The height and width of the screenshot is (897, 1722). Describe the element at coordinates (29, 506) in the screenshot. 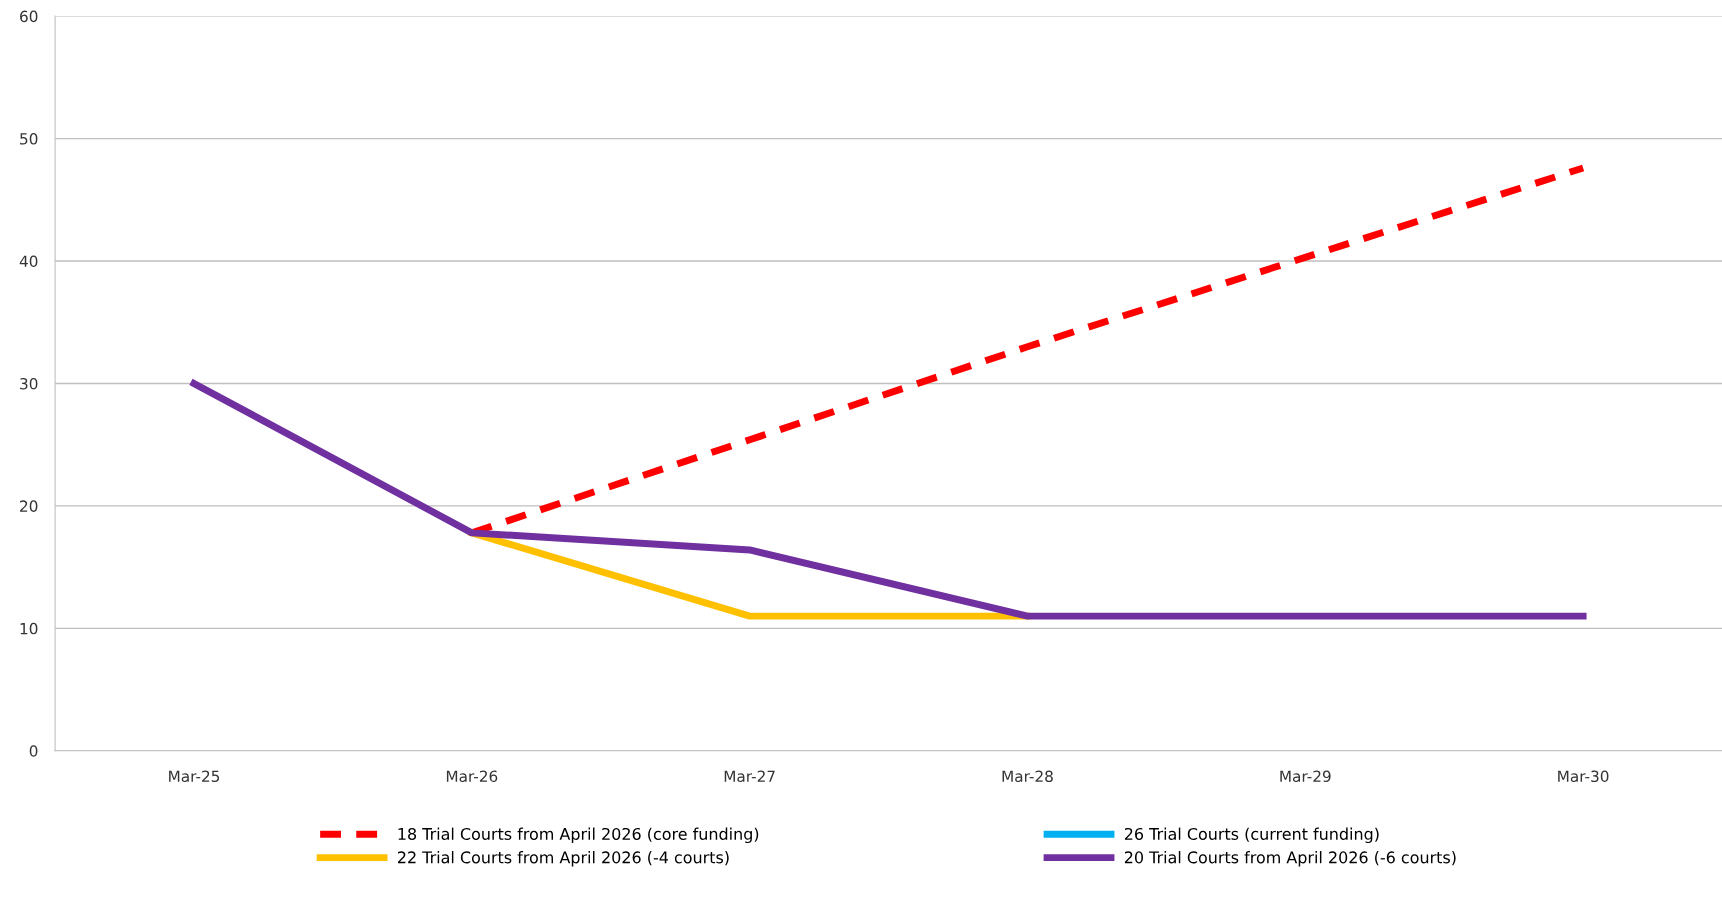

I see `y-tick-label: 20` at that location.